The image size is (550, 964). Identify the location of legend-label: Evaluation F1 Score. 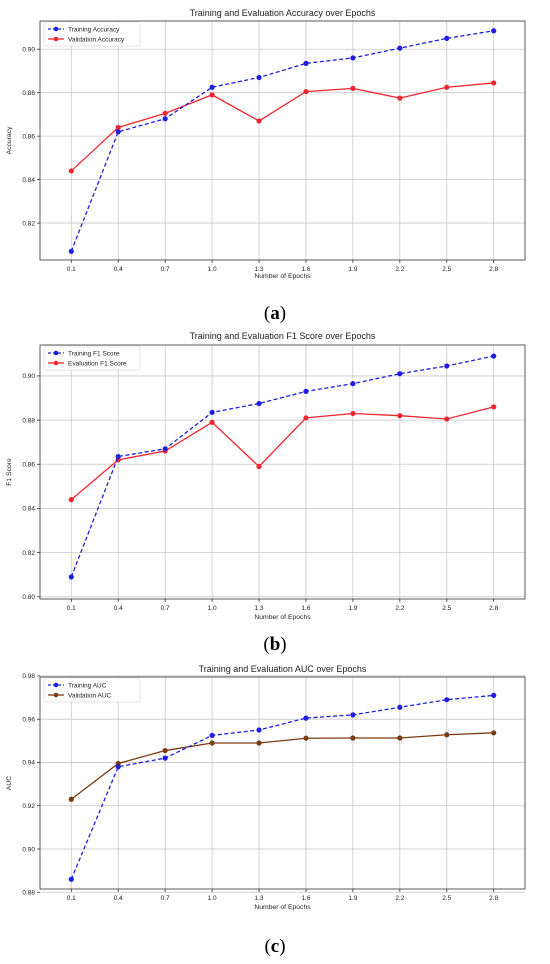
(97, 363).